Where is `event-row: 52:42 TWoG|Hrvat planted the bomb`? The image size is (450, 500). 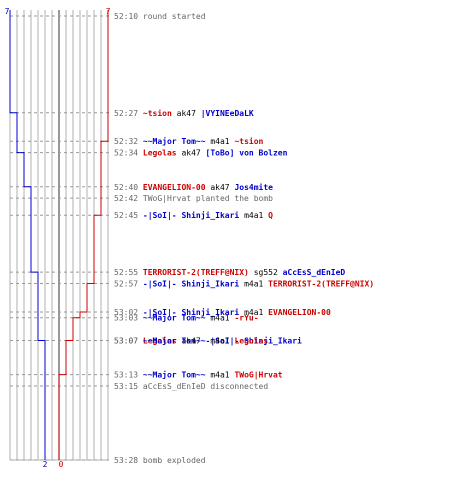 event-row: 52:42 TWoG|Hrvat planted the bomb is located at coordinates (193, 198).